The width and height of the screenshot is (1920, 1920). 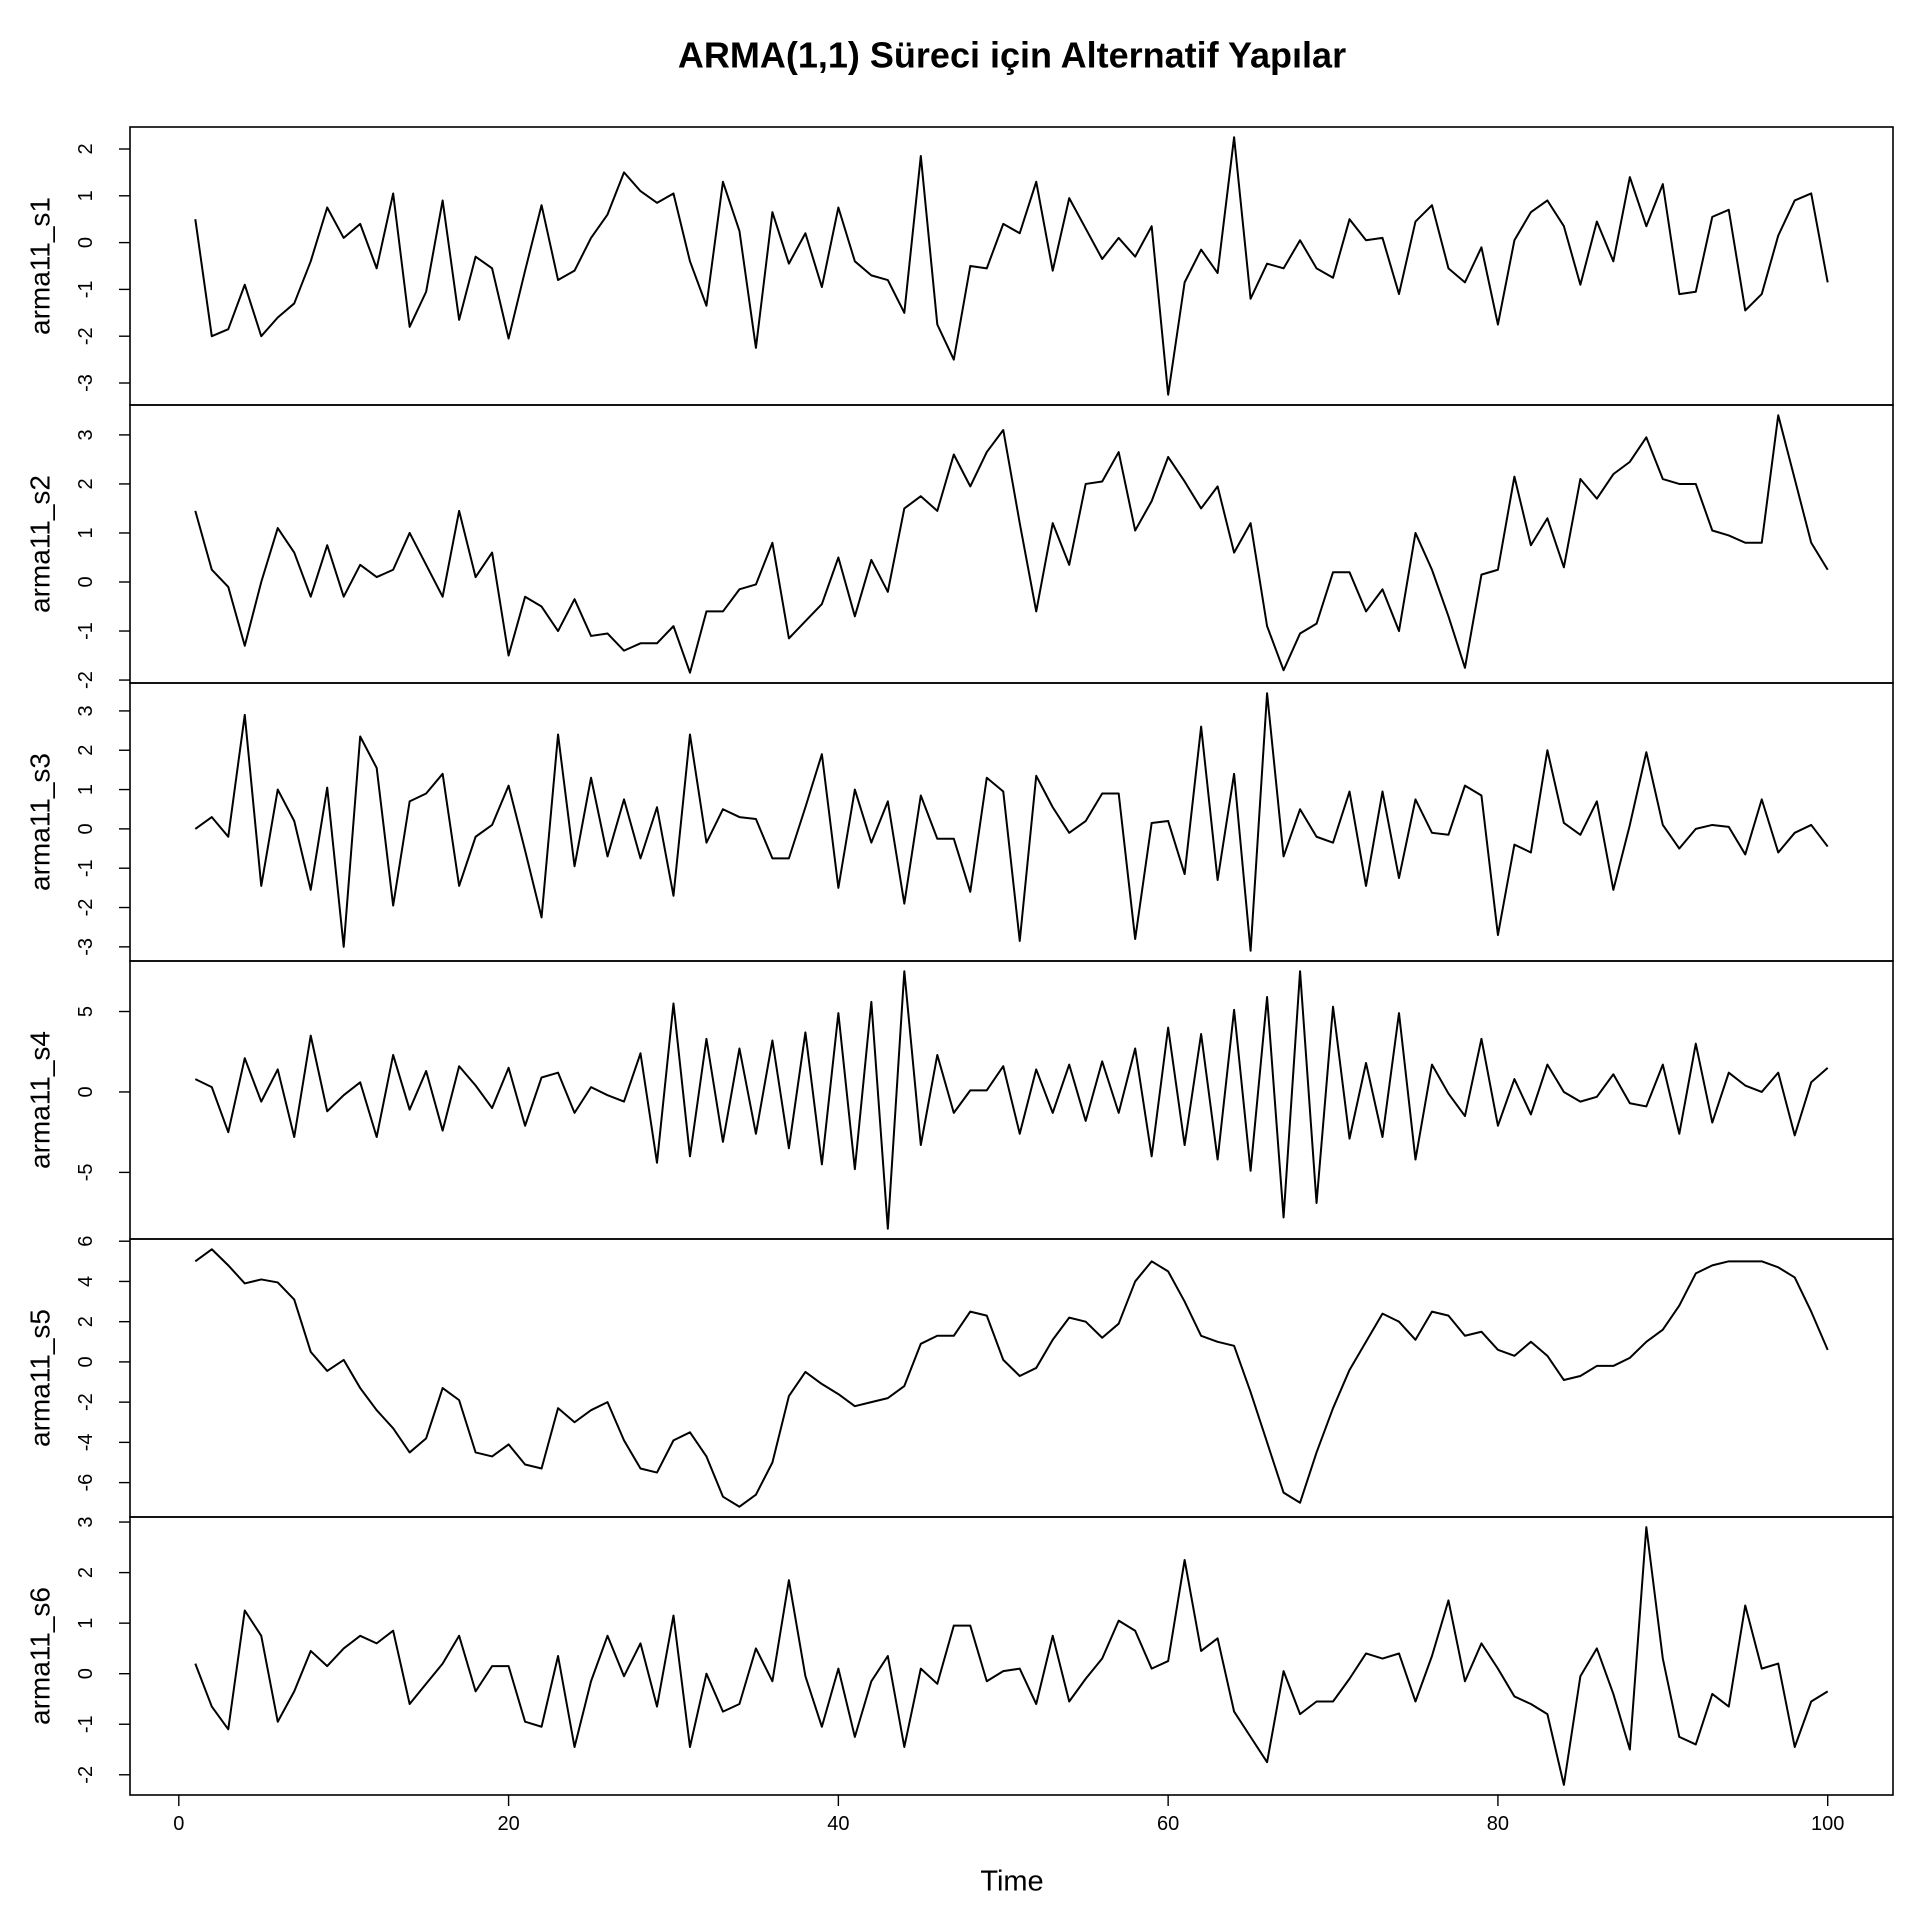 I want to click on y-axis-label: arma11_s5, so click(x=39, y=1378).